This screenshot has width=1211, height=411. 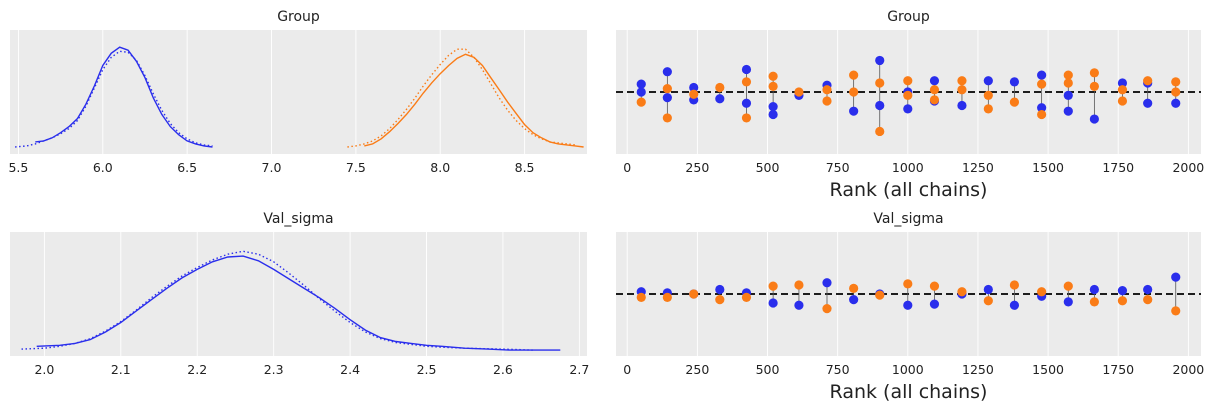 What do you see at coordinates (427, 369) in the screenshot?
I see `x-tick-label: 2.5` at bounding box center [427, 369].